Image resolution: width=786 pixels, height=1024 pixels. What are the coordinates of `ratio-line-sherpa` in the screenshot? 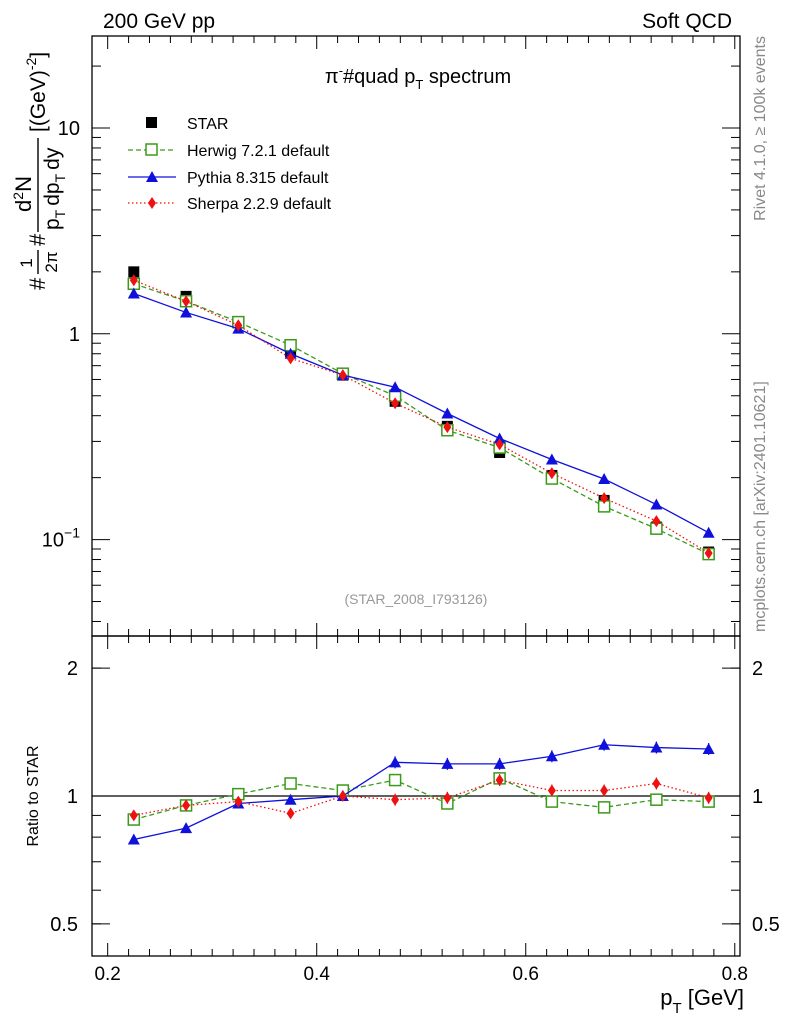 It's located at (421, 798).